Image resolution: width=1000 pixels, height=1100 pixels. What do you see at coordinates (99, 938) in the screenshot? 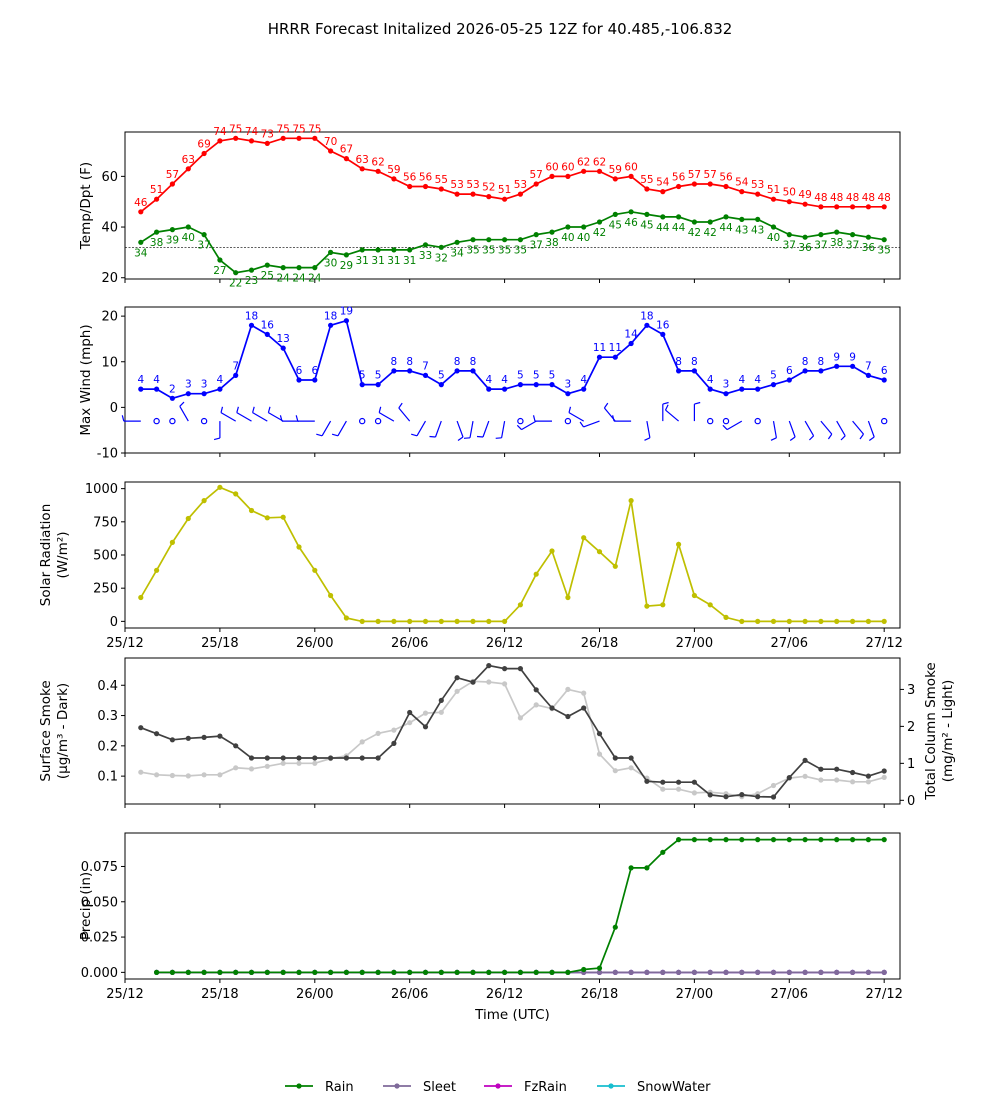
I see `y-tick-label: 0.025` at bounding box center [99, 938].